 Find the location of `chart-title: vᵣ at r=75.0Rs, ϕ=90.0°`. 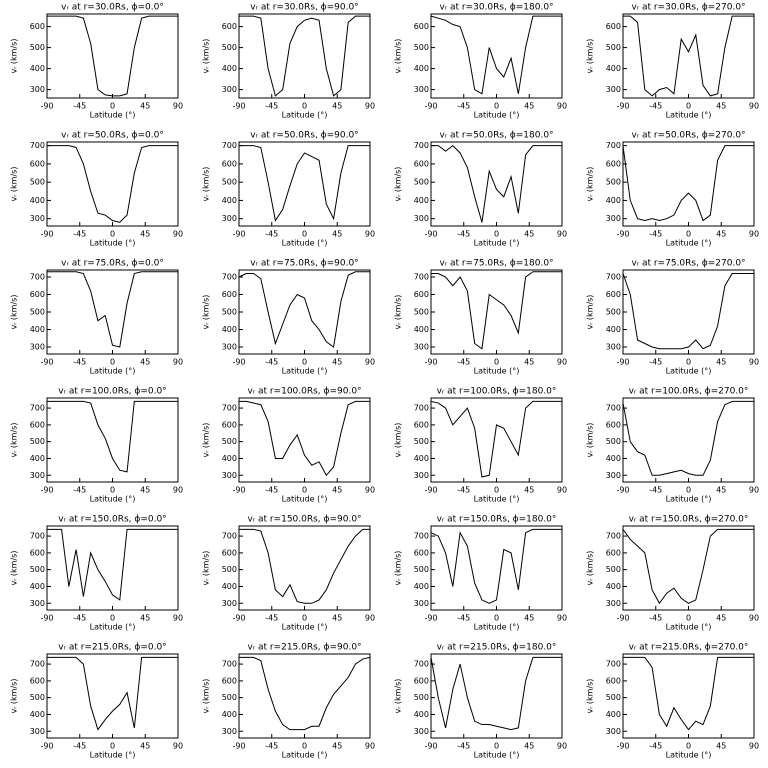

chart-title: vᵣ at r=75.0Rs, ϕ=90.0° is located at coordinates (304, 264).